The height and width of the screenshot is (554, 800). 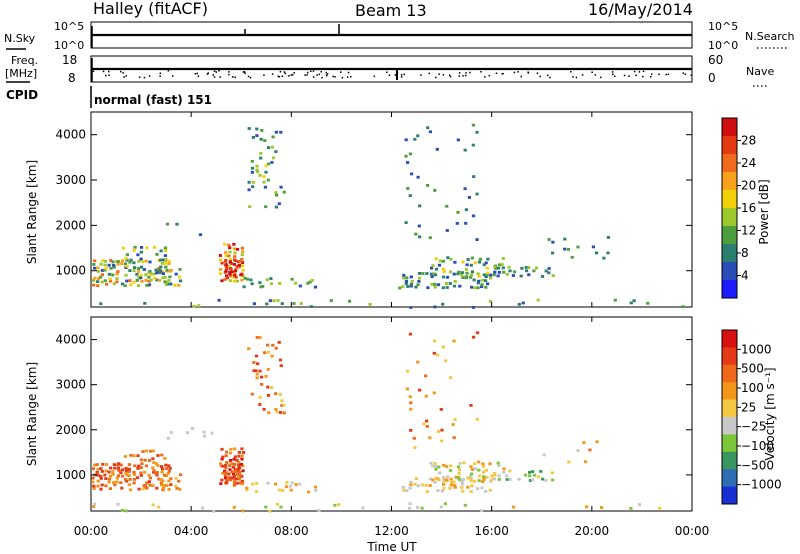 What do you see at coordinates (72, 78) in the screenshot?
I see `freq-tick-bottom: 8` at bounding box center [72, 78].